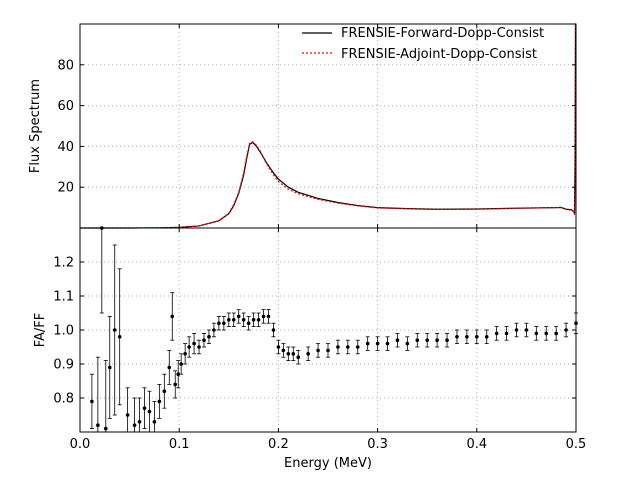 The width and height of the screenshot is (640, 480). What do you see at coordinates (65, 65) in the screenshot?
I see `top-y-tick-label: 80` at bounding box center [65, 65].